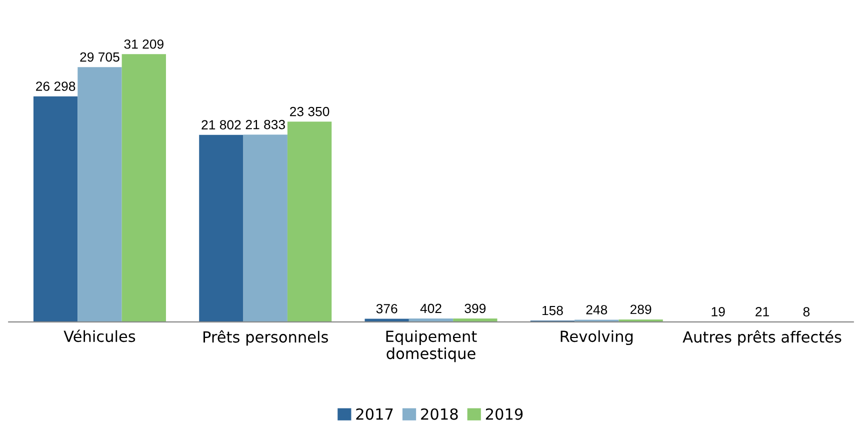  I want to click on data-label: 23 350, so click(310, 111).